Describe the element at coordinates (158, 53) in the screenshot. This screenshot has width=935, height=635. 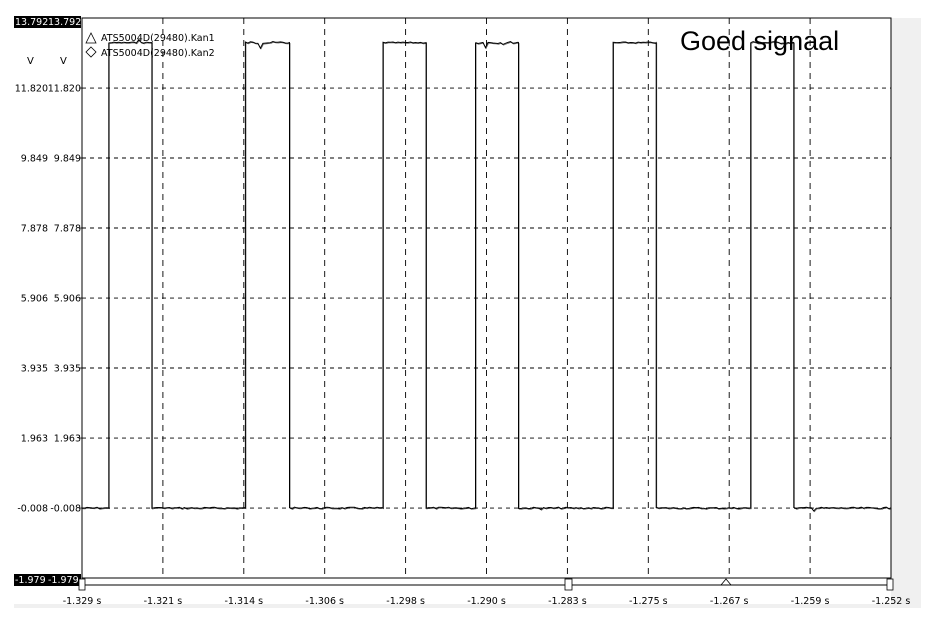
I see `legend-label-kan2: ATS5004D(29480).Kan2` at that location.